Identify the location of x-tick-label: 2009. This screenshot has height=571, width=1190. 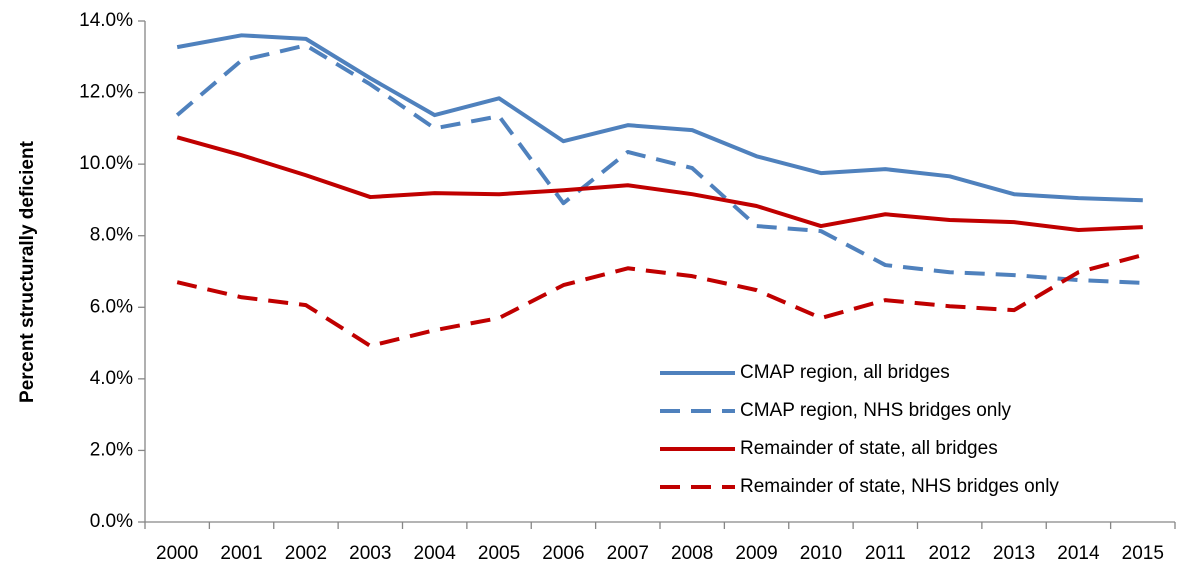
(756, 553).